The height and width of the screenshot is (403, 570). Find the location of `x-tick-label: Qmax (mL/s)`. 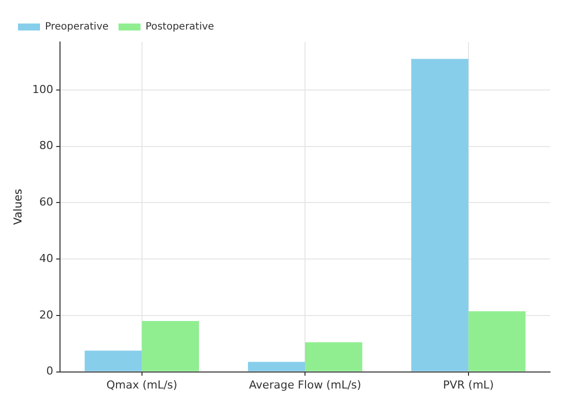

x-tick-label: Qmax (mL/s) is located at coordinates (142, 385).